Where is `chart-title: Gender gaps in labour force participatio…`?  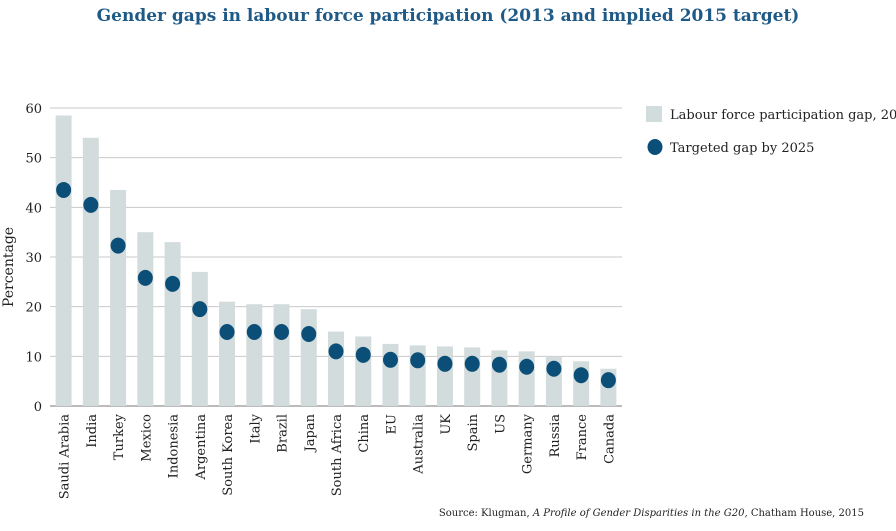 chart-title: Gender gaps in labour force participatio… is located at coordinates (448, 16).